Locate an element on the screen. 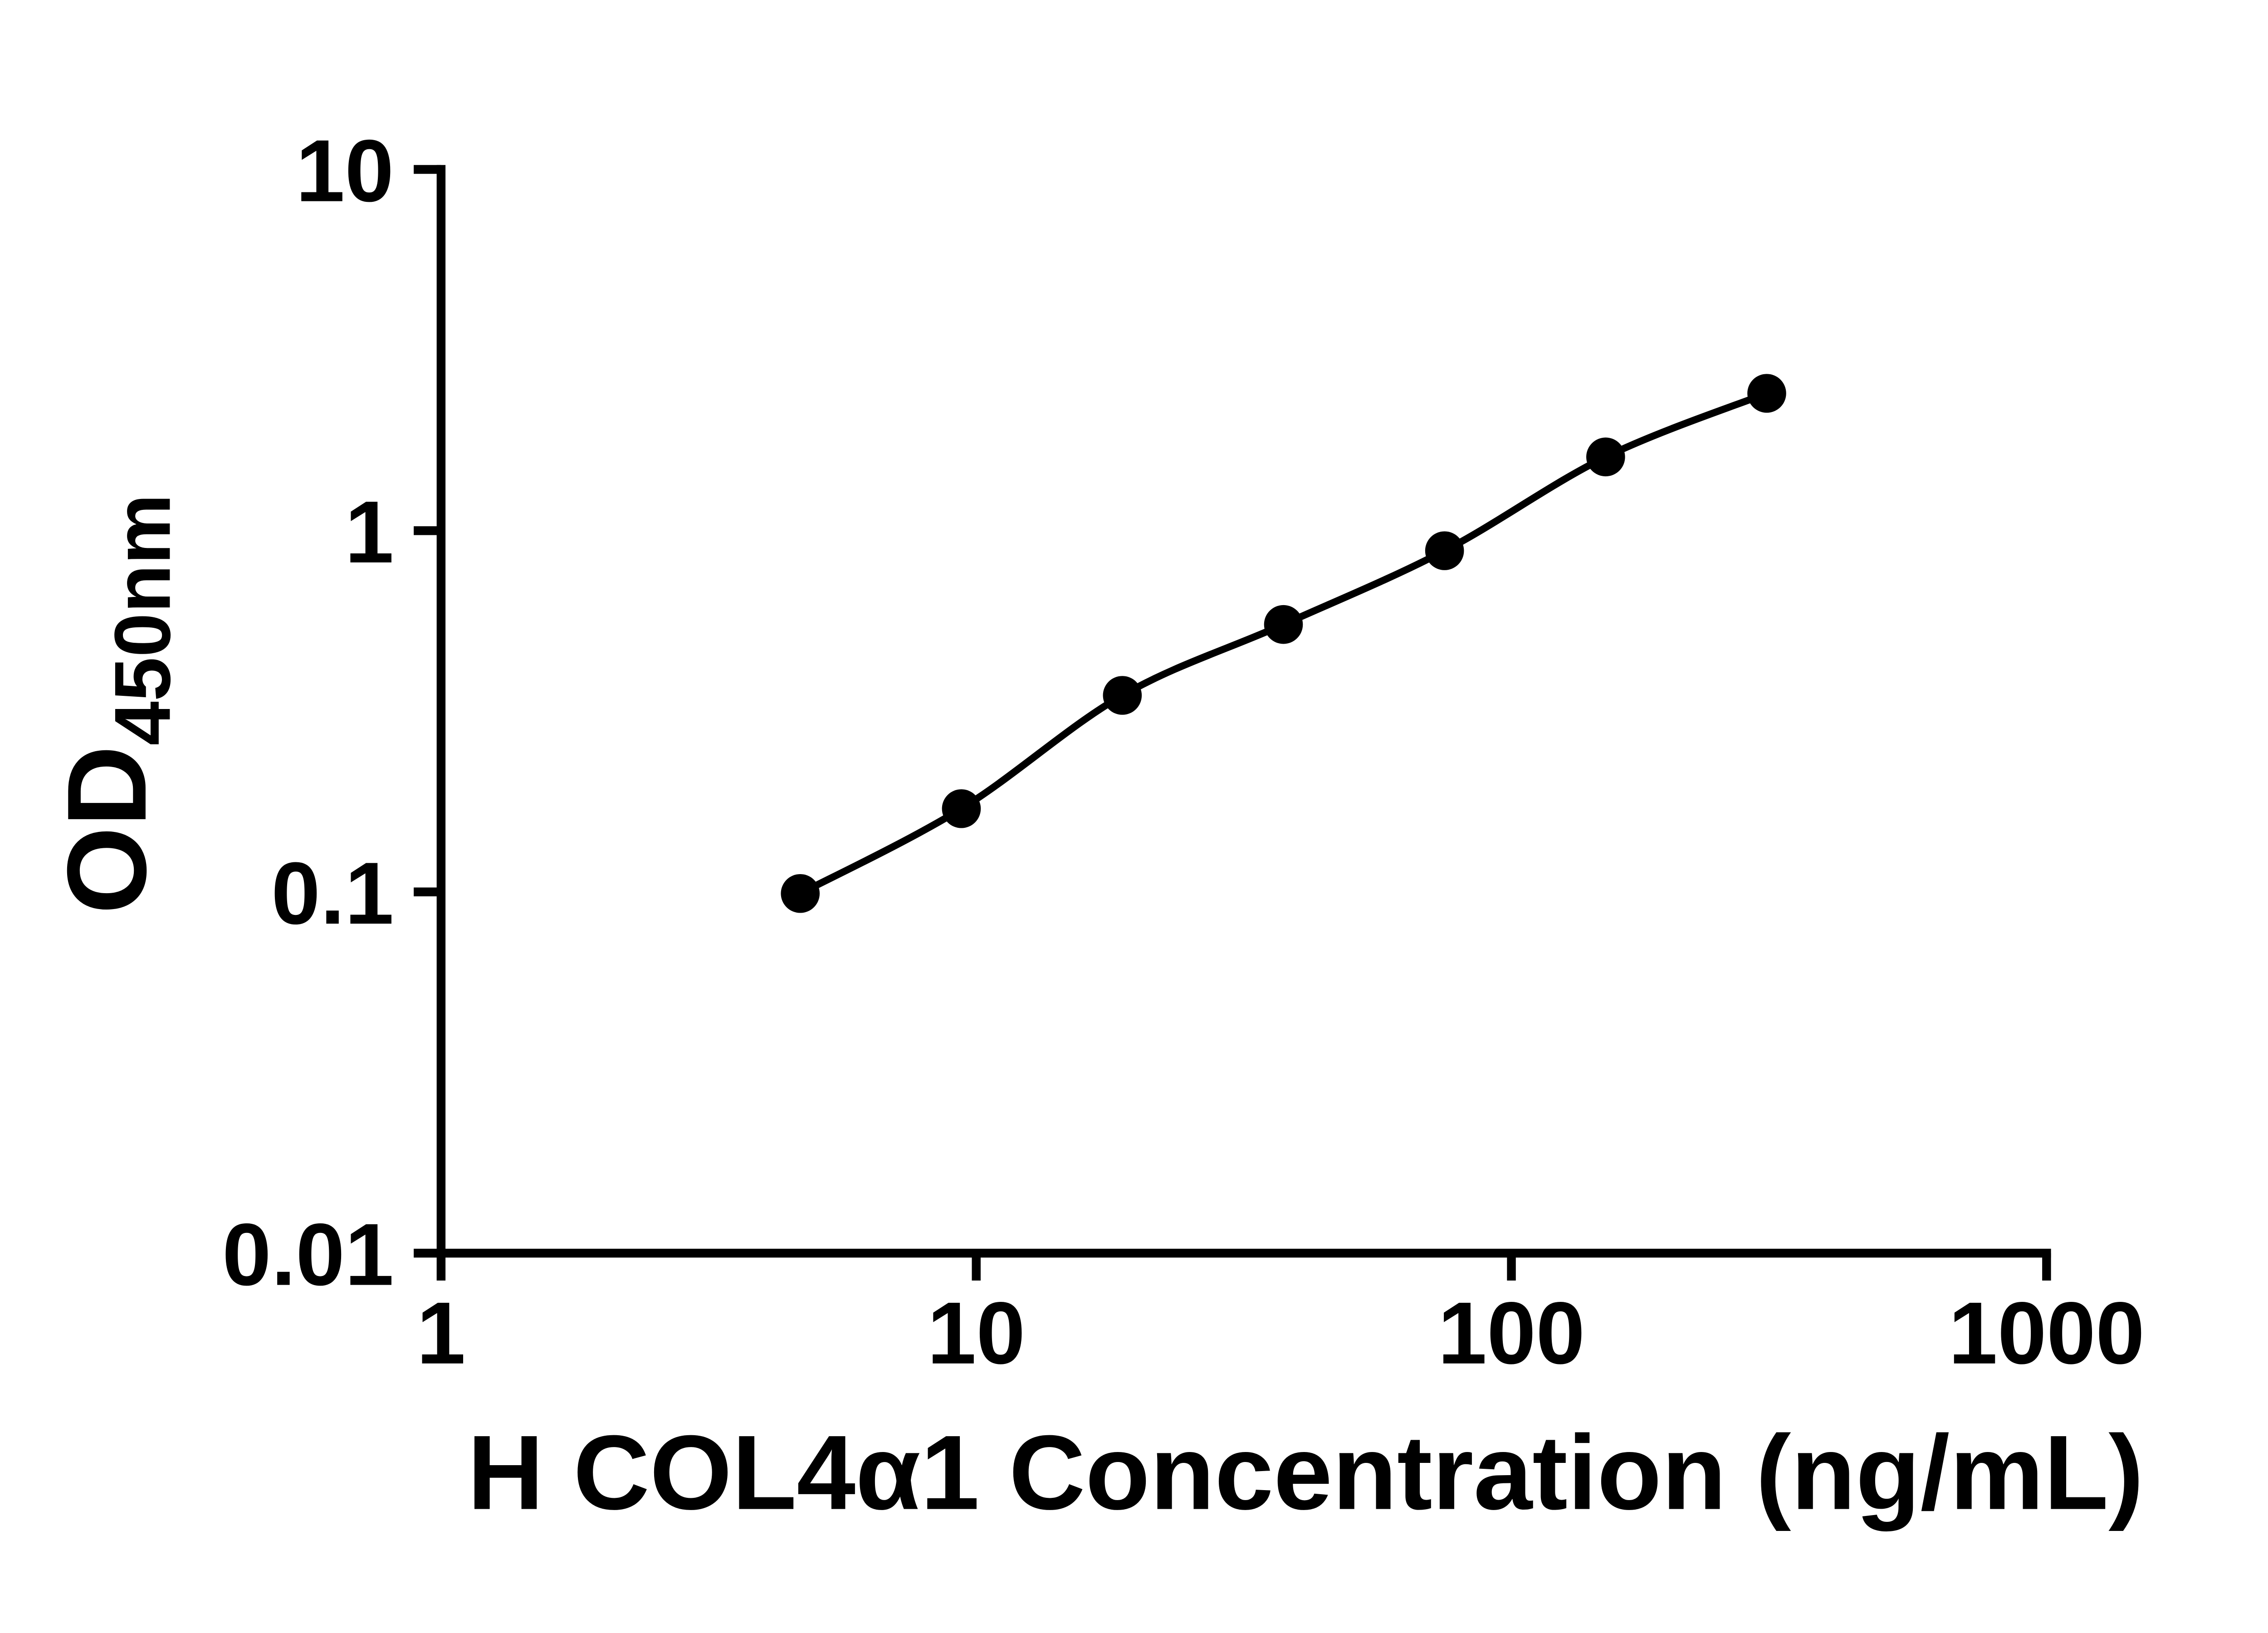 This screenshot has width=2268, height=1633. y-axis-tick-label: 0.1 is located at coordinates (332, 893).